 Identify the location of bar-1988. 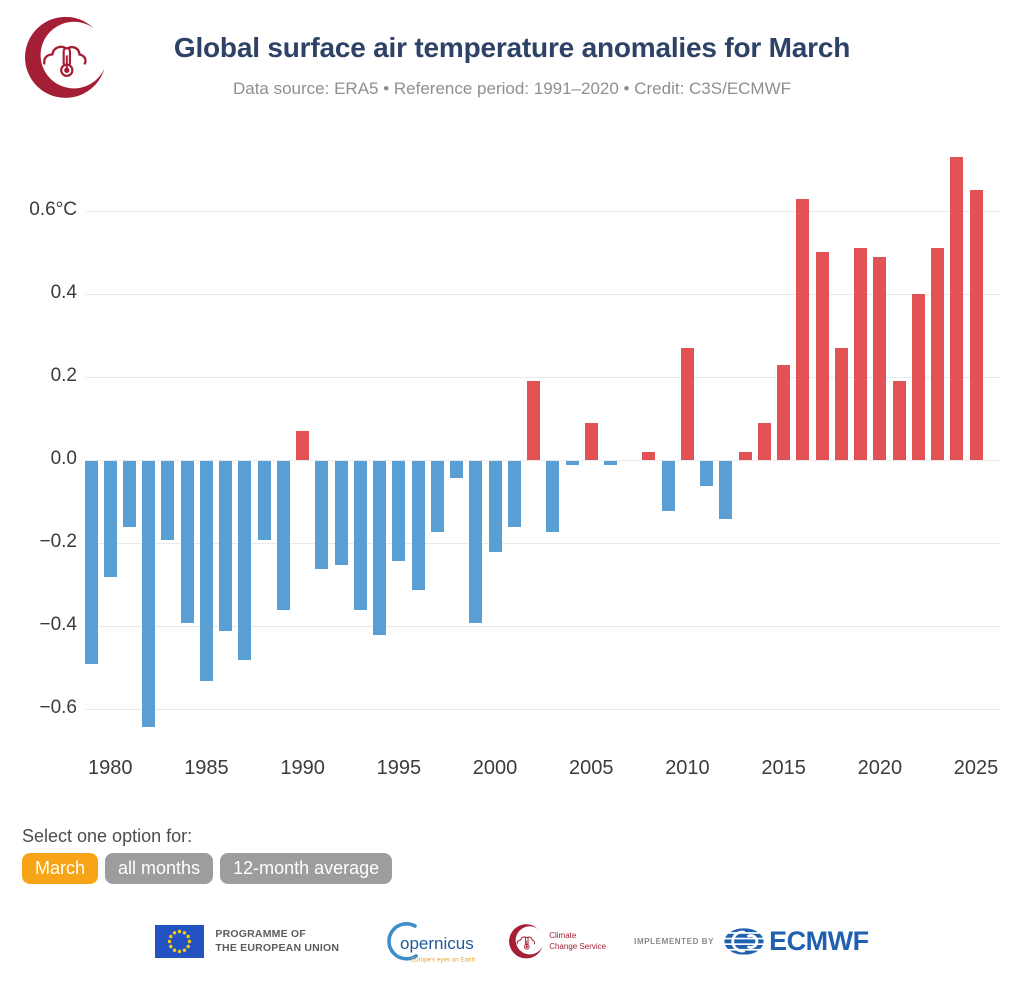
(264, 500).